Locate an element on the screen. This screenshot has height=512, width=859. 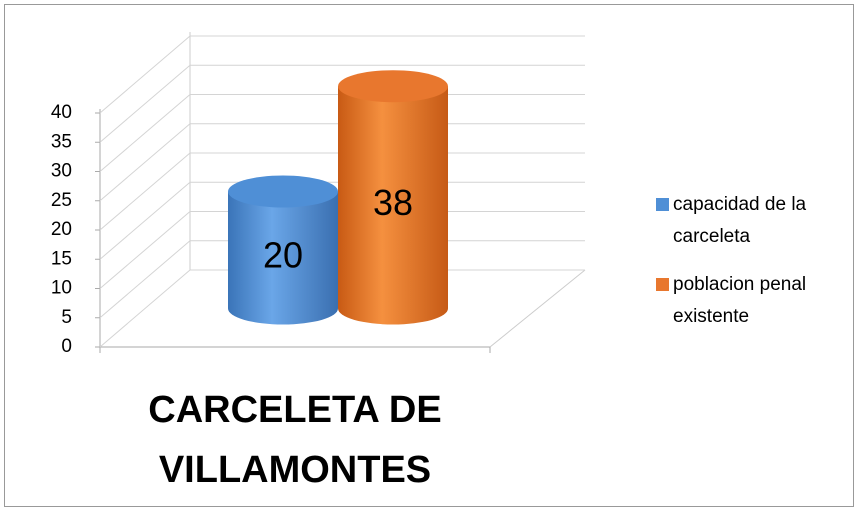
legend-label: poblacion penal existente is located at coordinates (740, 300).